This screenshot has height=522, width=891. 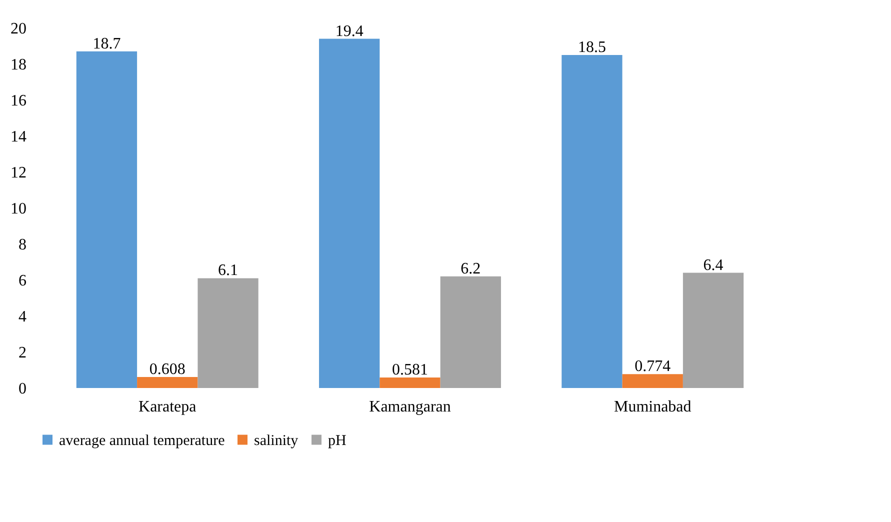 I want to click on y-tick-label: 8, so click(x=22, y=245).